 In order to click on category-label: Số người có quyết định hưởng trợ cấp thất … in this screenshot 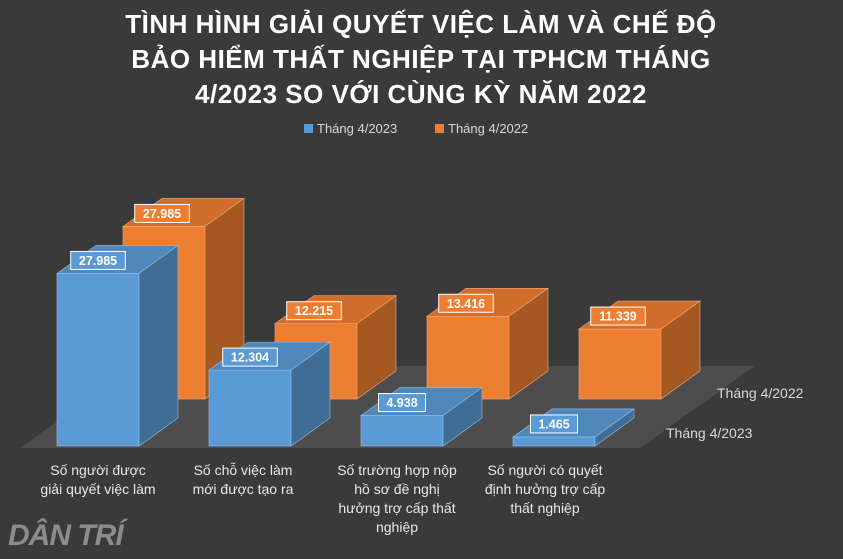, I will do `click(545, 489)`.